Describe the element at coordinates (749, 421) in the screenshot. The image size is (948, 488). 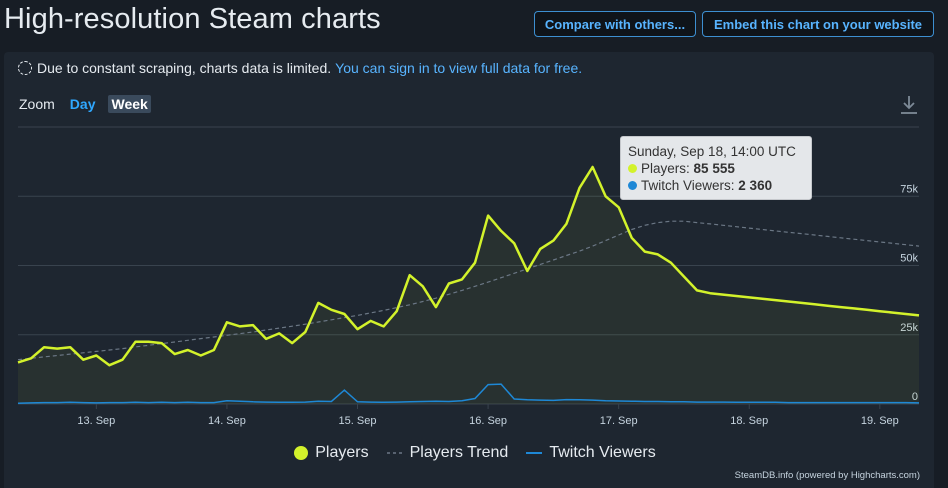
I see `x-tick-label: 18. Sep` at that location.